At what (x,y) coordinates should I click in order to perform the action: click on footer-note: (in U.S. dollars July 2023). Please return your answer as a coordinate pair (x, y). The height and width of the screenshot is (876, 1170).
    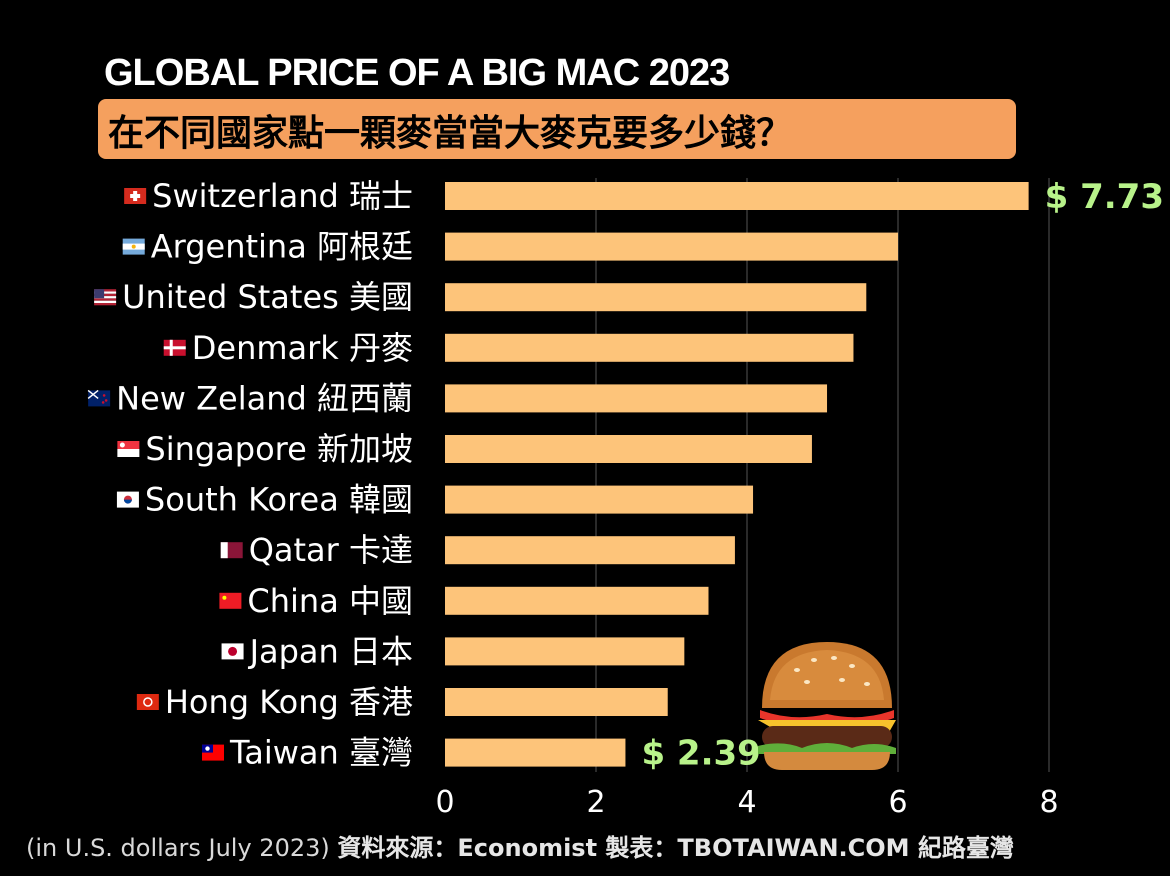
    Looking at the image, I should click on (178, 848).